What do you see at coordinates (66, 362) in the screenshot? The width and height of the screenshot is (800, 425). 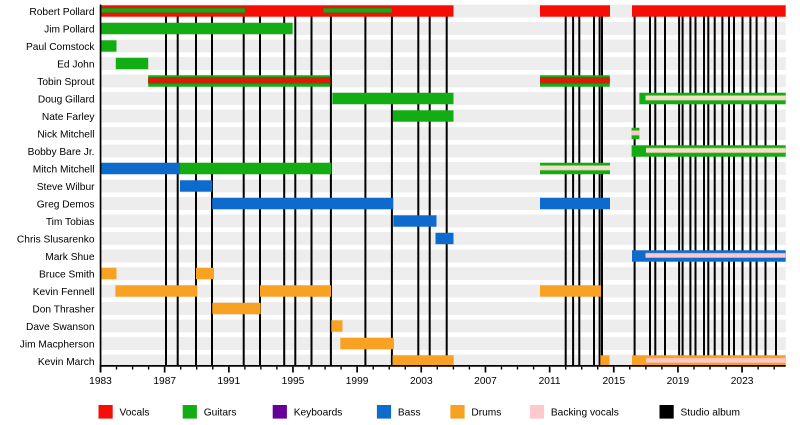 I see `svg-text: Kevin March` at bounding box center [66, 362].